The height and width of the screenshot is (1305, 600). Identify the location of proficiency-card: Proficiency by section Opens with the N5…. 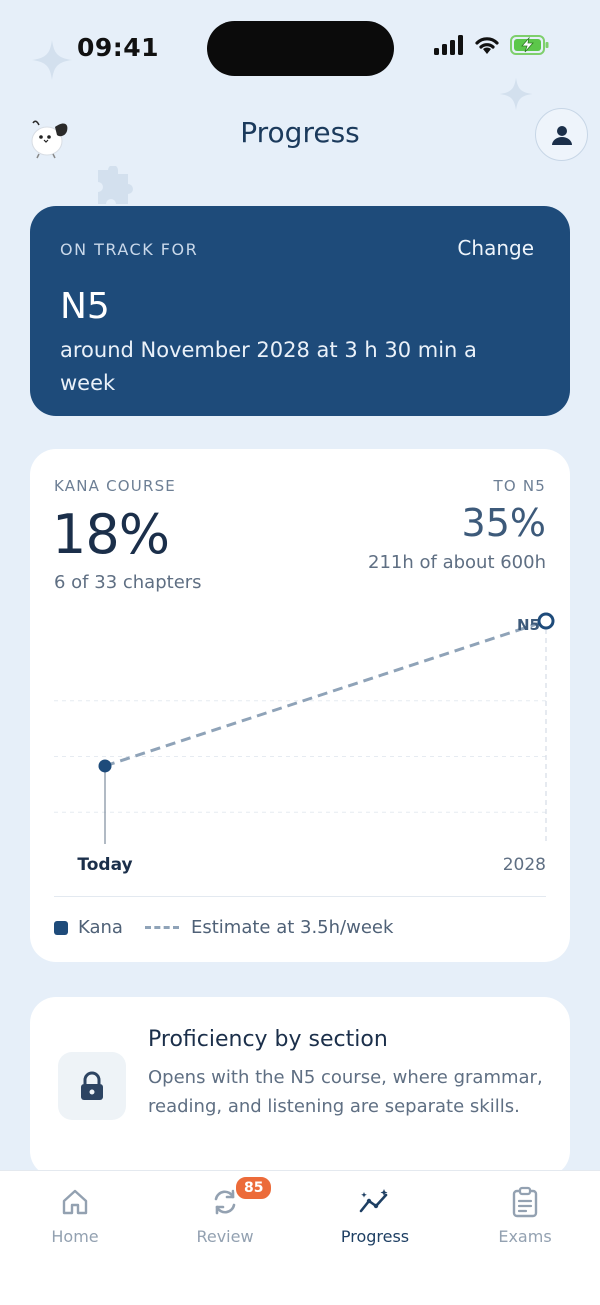
(300, 1087).